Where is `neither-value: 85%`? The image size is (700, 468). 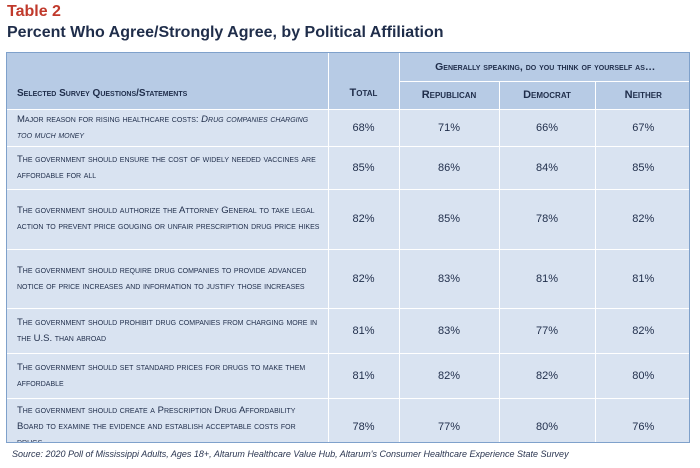
neither-value: 85% is located at coordinates (641, 167).